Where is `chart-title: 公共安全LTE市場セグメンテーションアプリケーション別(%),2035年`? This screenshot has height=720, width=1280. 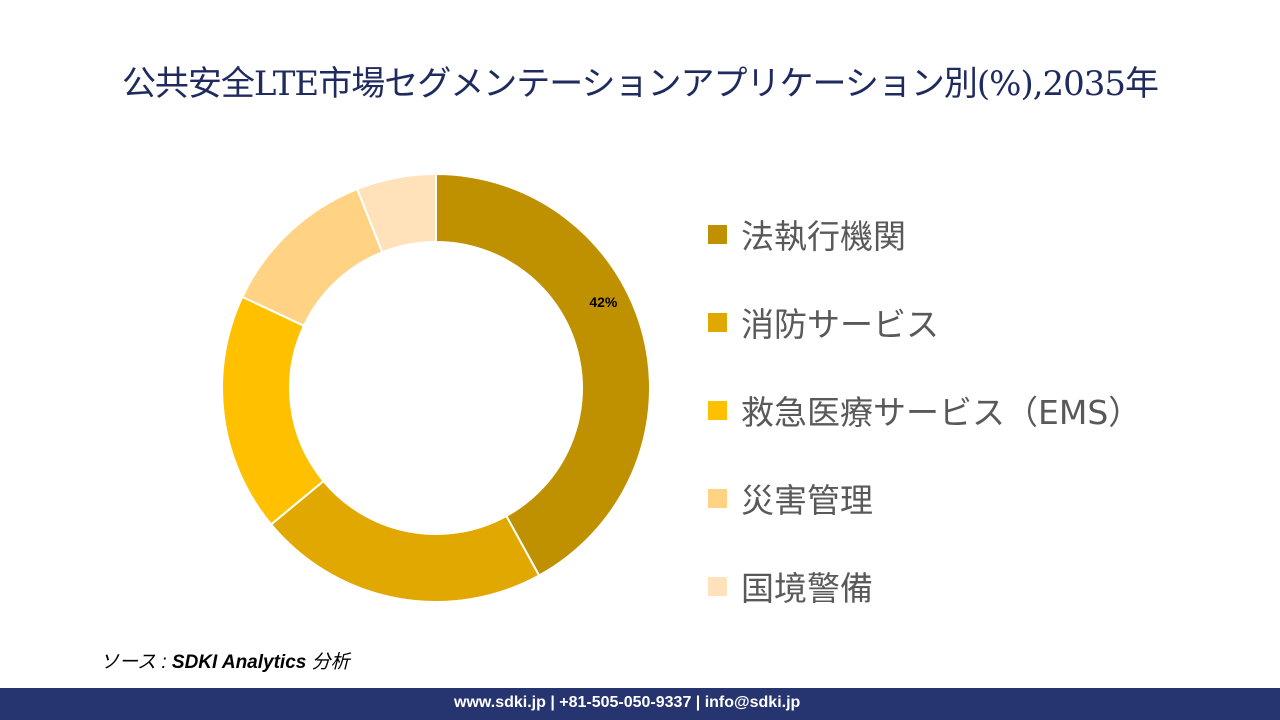 chart-title: 公共安全LTE市場セグメンテーションアプリケーション別(%),2035年 is located at coordinates (640, 84).